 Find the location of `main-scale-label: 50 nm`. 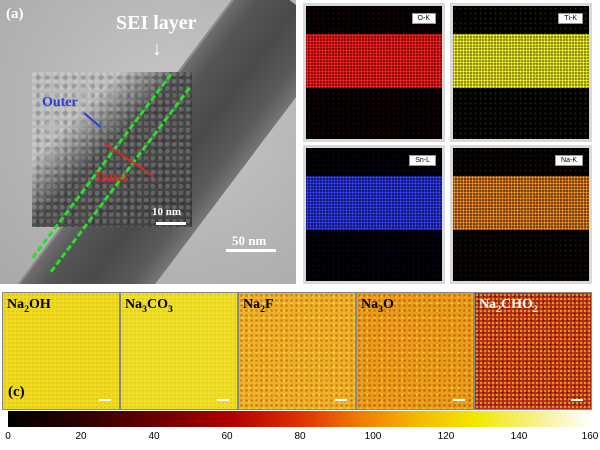

main-scale-label: 50 nm is located at coordinates (249, 240).